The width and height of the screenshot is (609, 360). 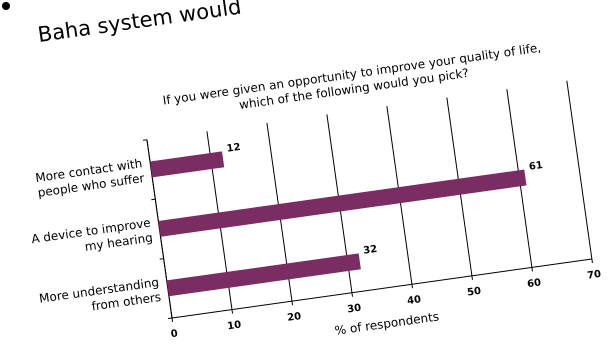 What do you see at coordinates (381, 288) in the screenshot?
I see `x-axis` at bounding box center [381, 288].